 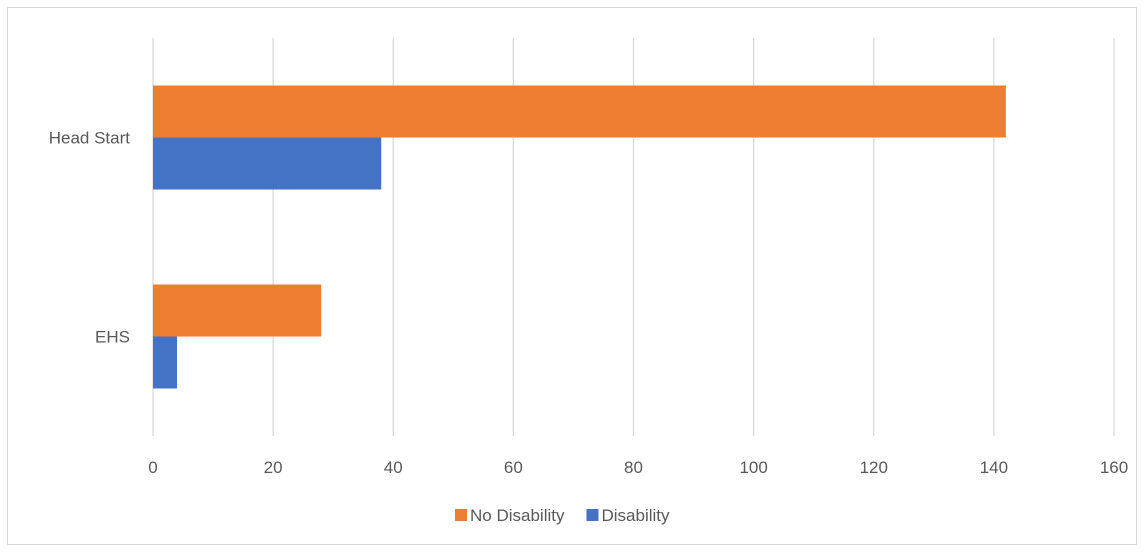 I want to click on x-tick-label: 160, so click(x=1114, y=467).